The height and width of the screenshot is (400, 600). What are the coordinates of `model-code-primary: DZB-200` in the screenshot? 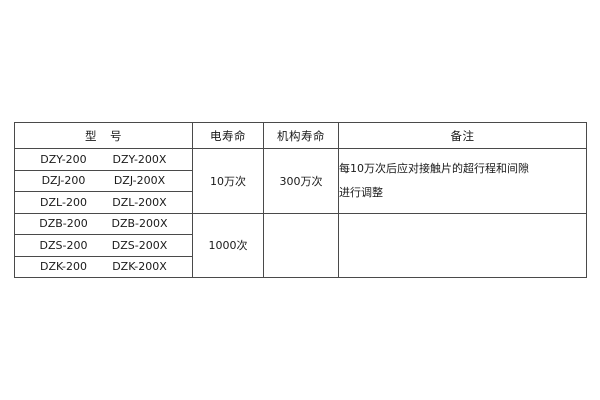 It's located at (63, 224).